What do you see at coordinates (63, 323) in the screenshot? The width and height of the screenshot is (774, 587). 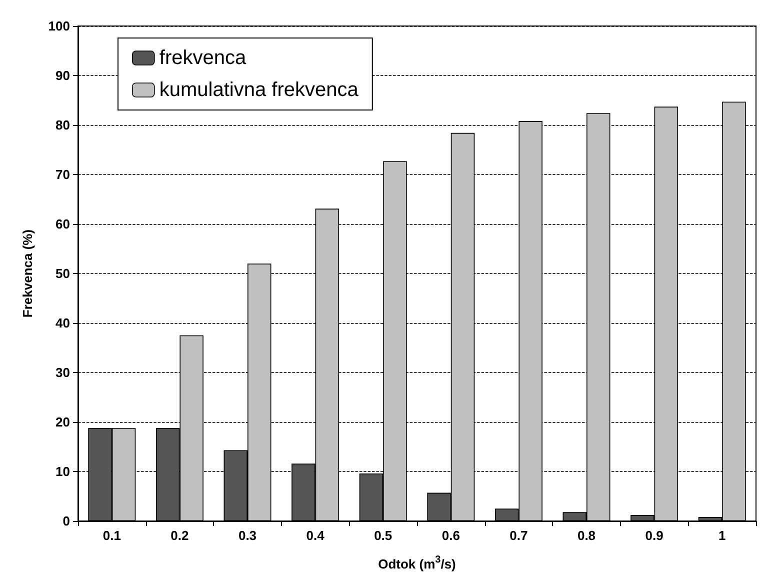 I see `y-tick-label: 40` at bounding box center [63, 323].